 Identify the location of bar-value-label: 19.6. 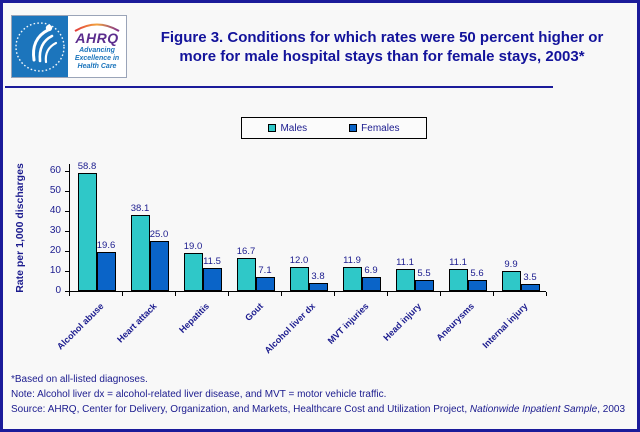
(106, 245).